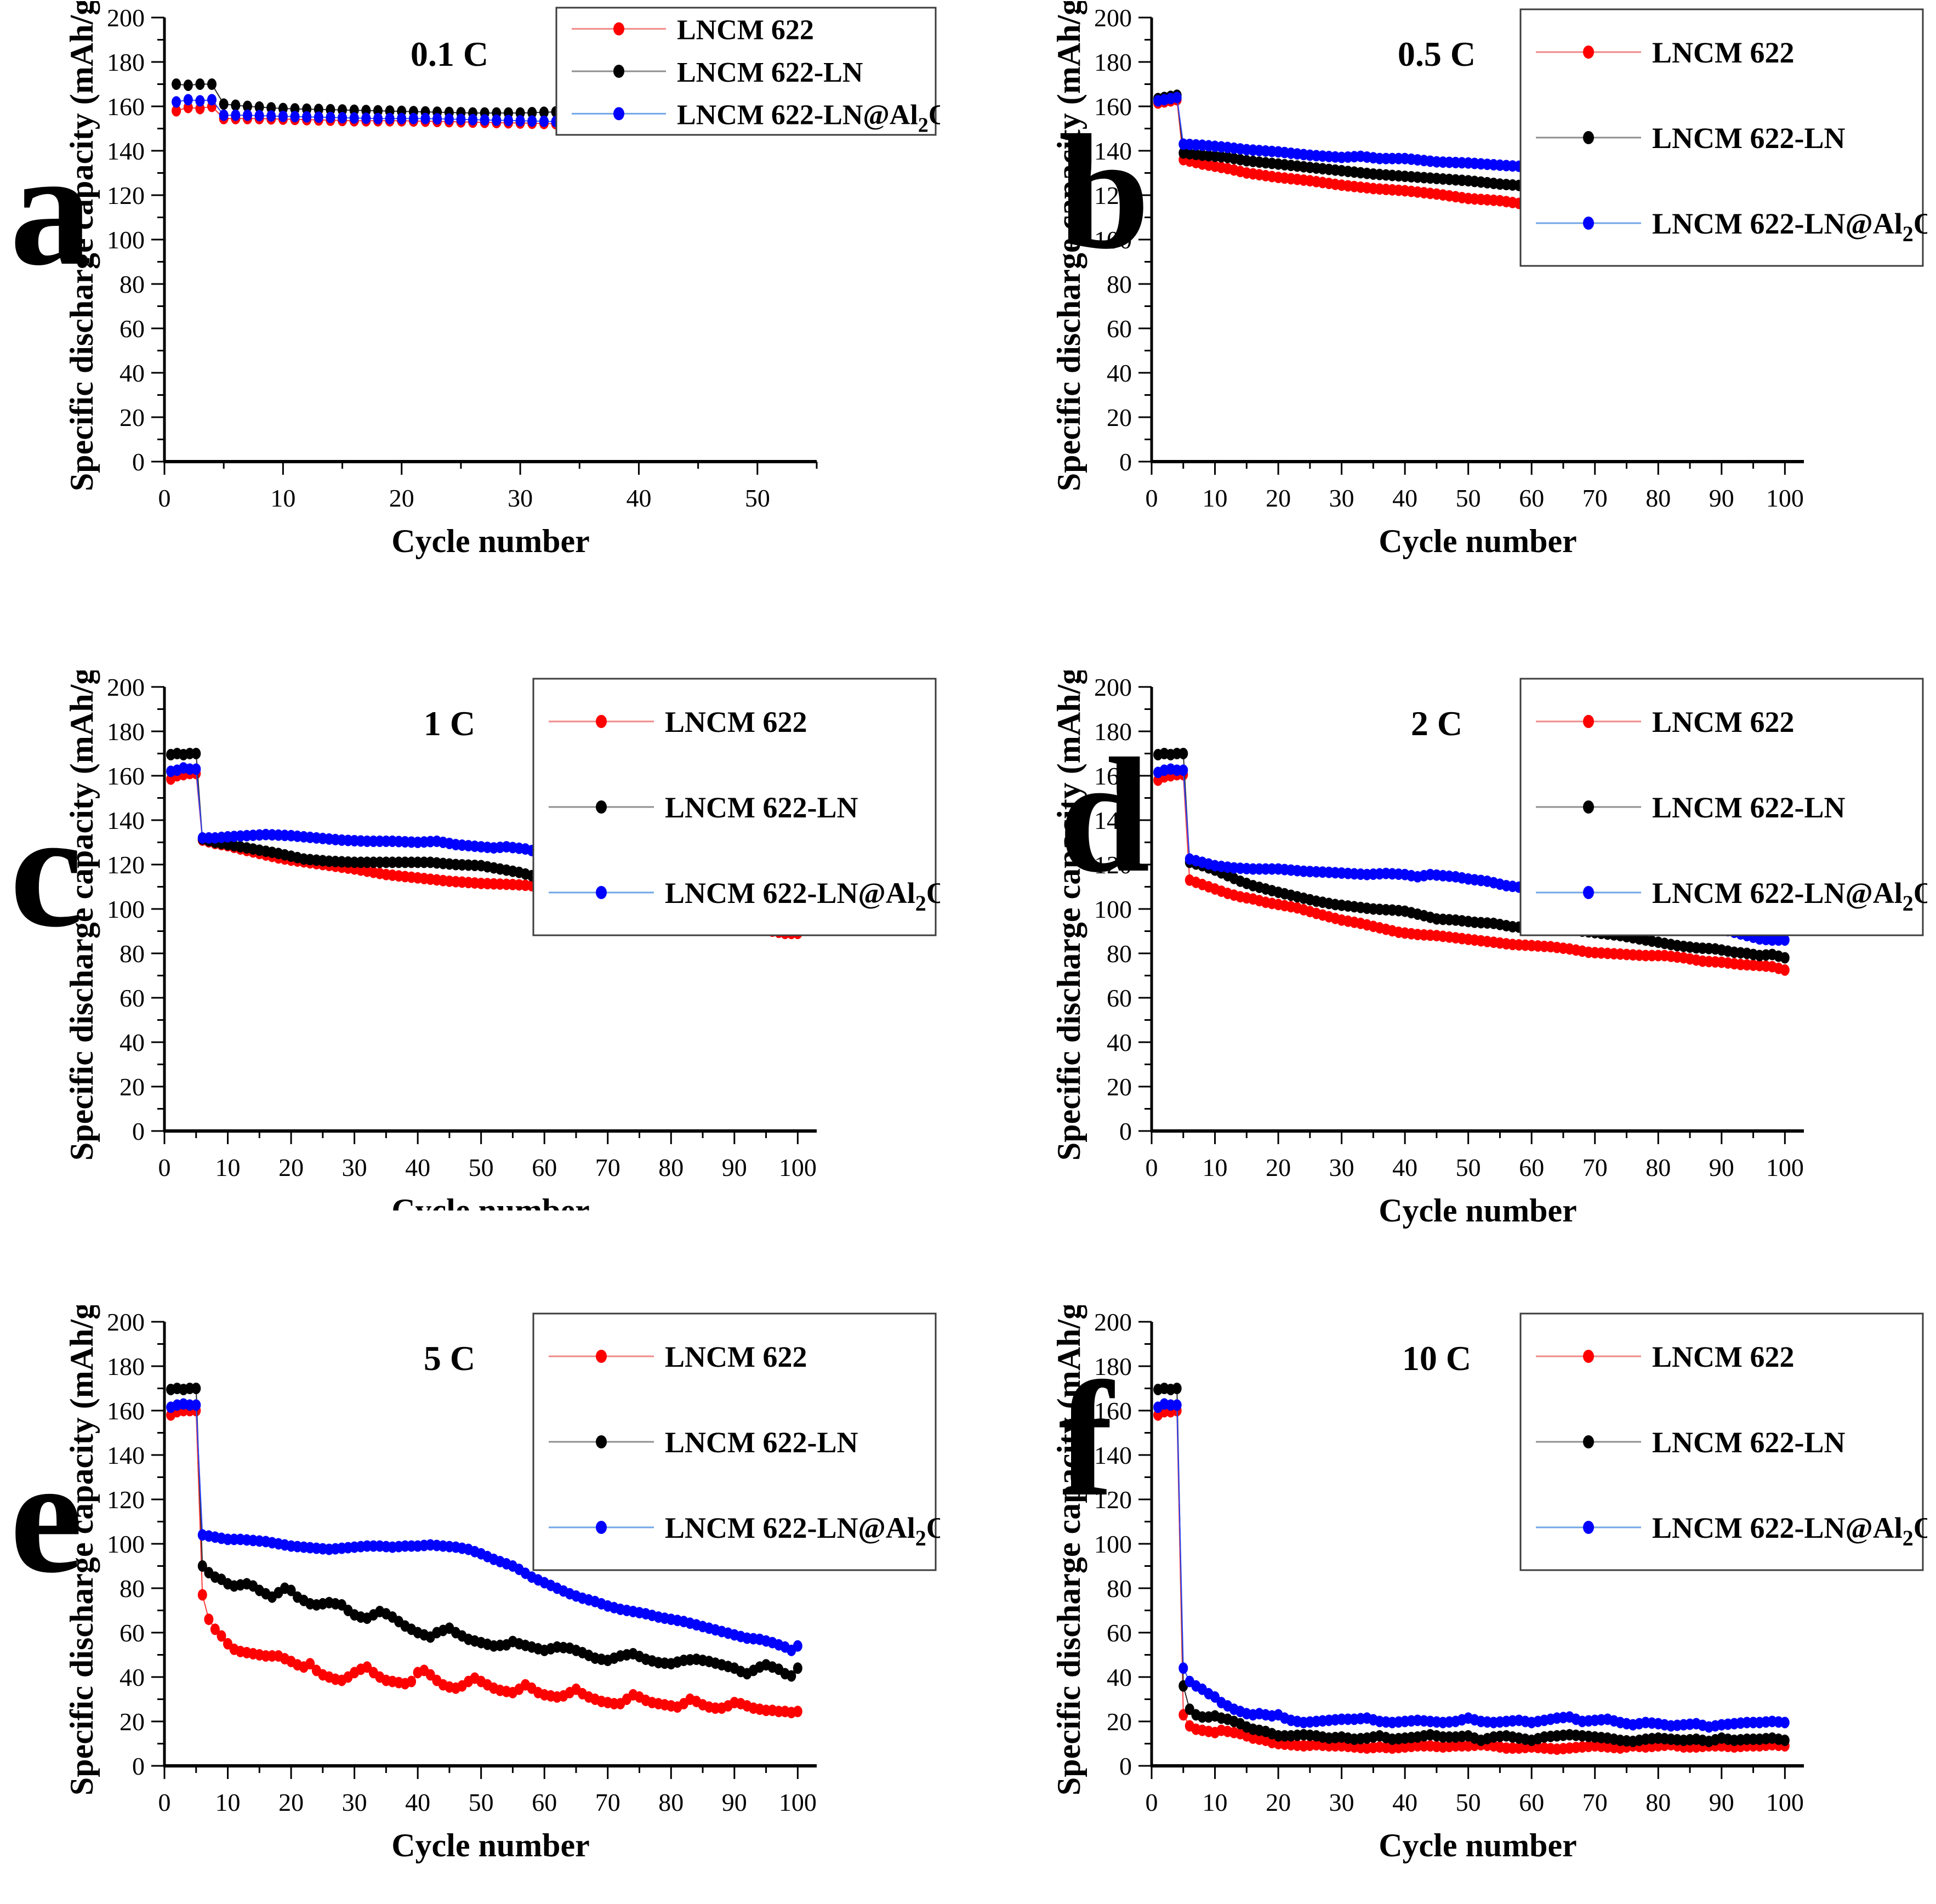 This screenshot has height=1904, width=1936. I want to click on y-tick-label: 20, so click(132, 1087).